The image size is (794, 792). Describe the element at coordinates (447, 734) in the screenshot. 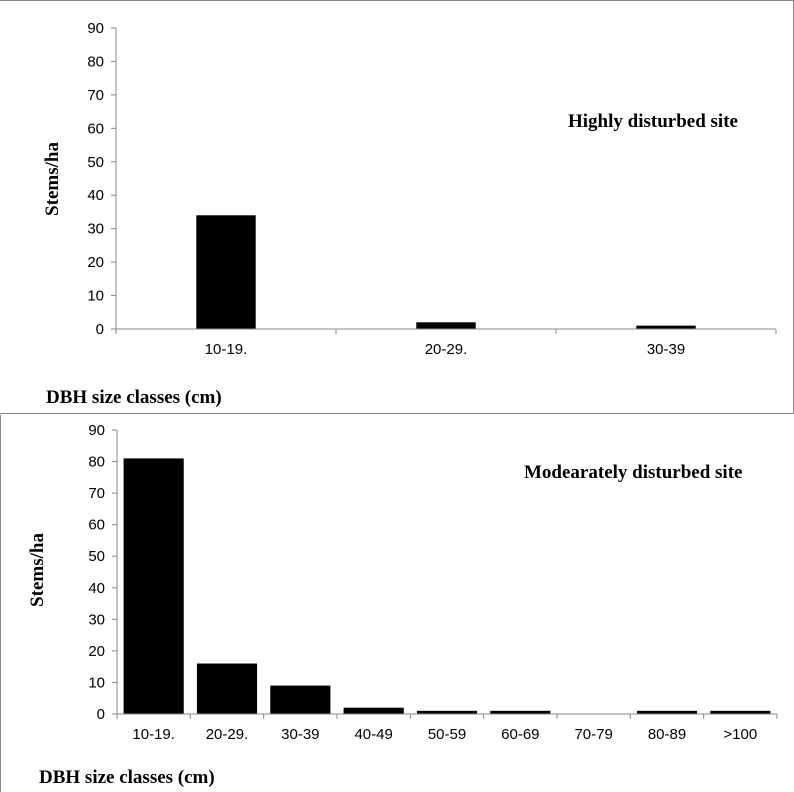

I see `x-tick-label: 50-59` at that location.